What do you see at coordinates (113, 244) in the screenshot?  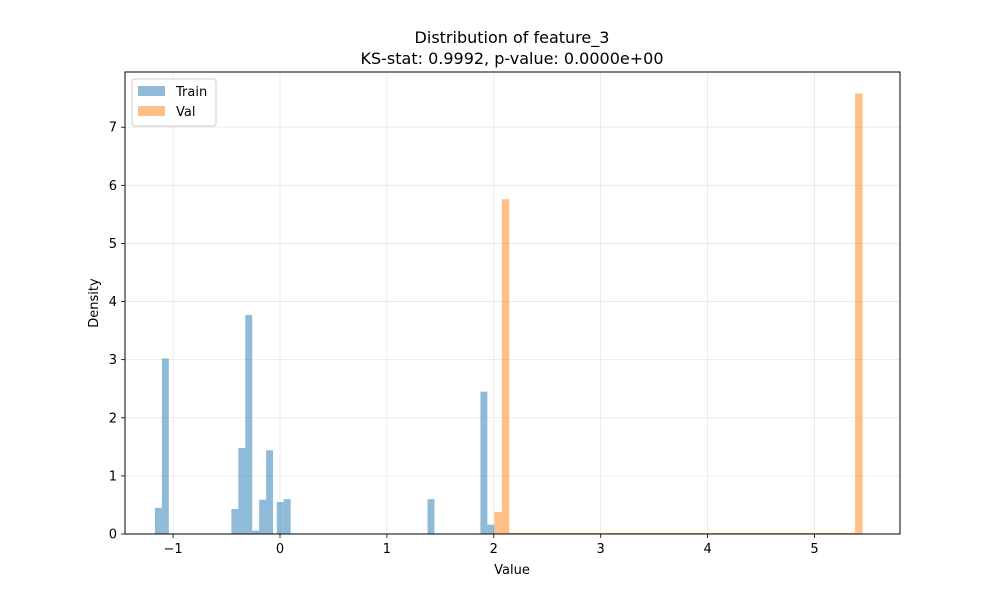 I see `y-tick-label: 5` at bounding box center [113, 244].